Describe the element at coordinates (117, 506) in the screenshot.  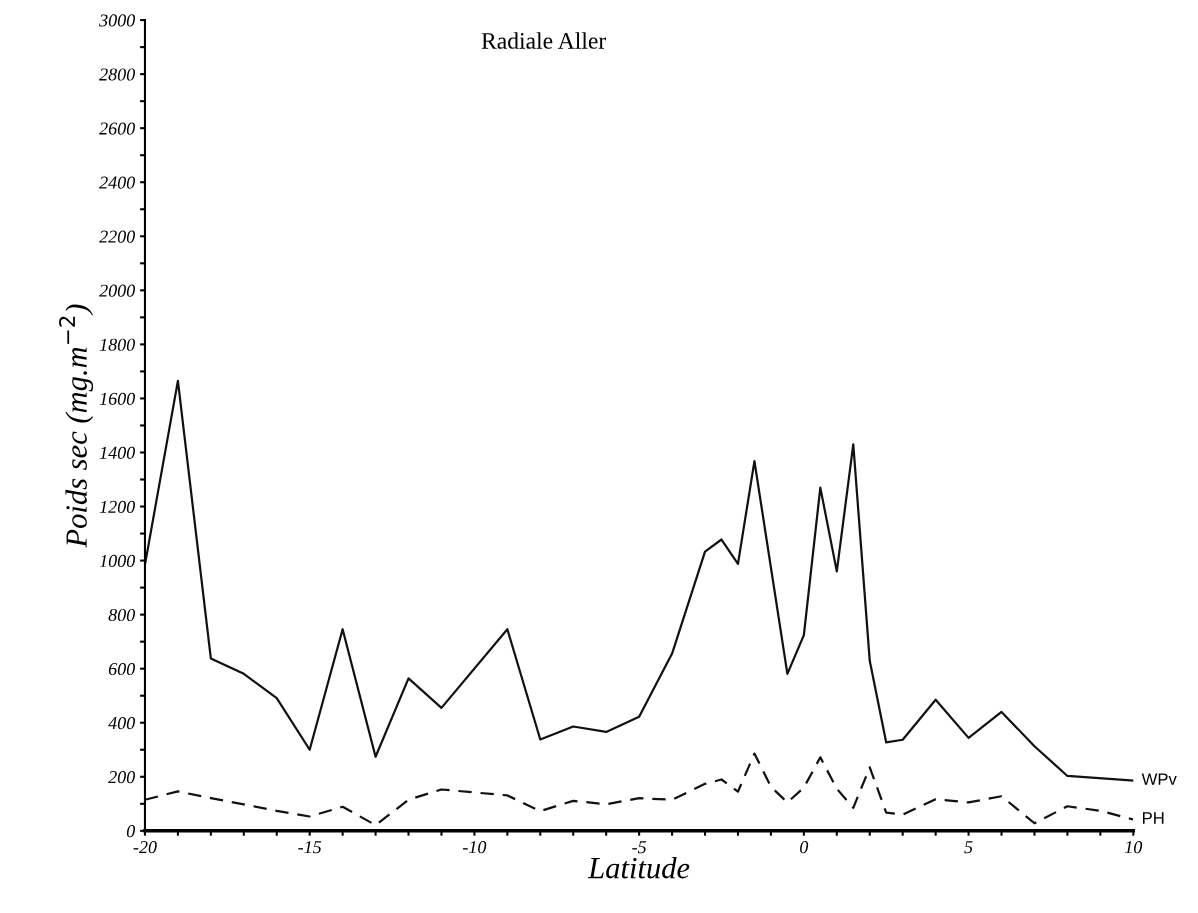
I see `y-tick-label: 1200` at that location.